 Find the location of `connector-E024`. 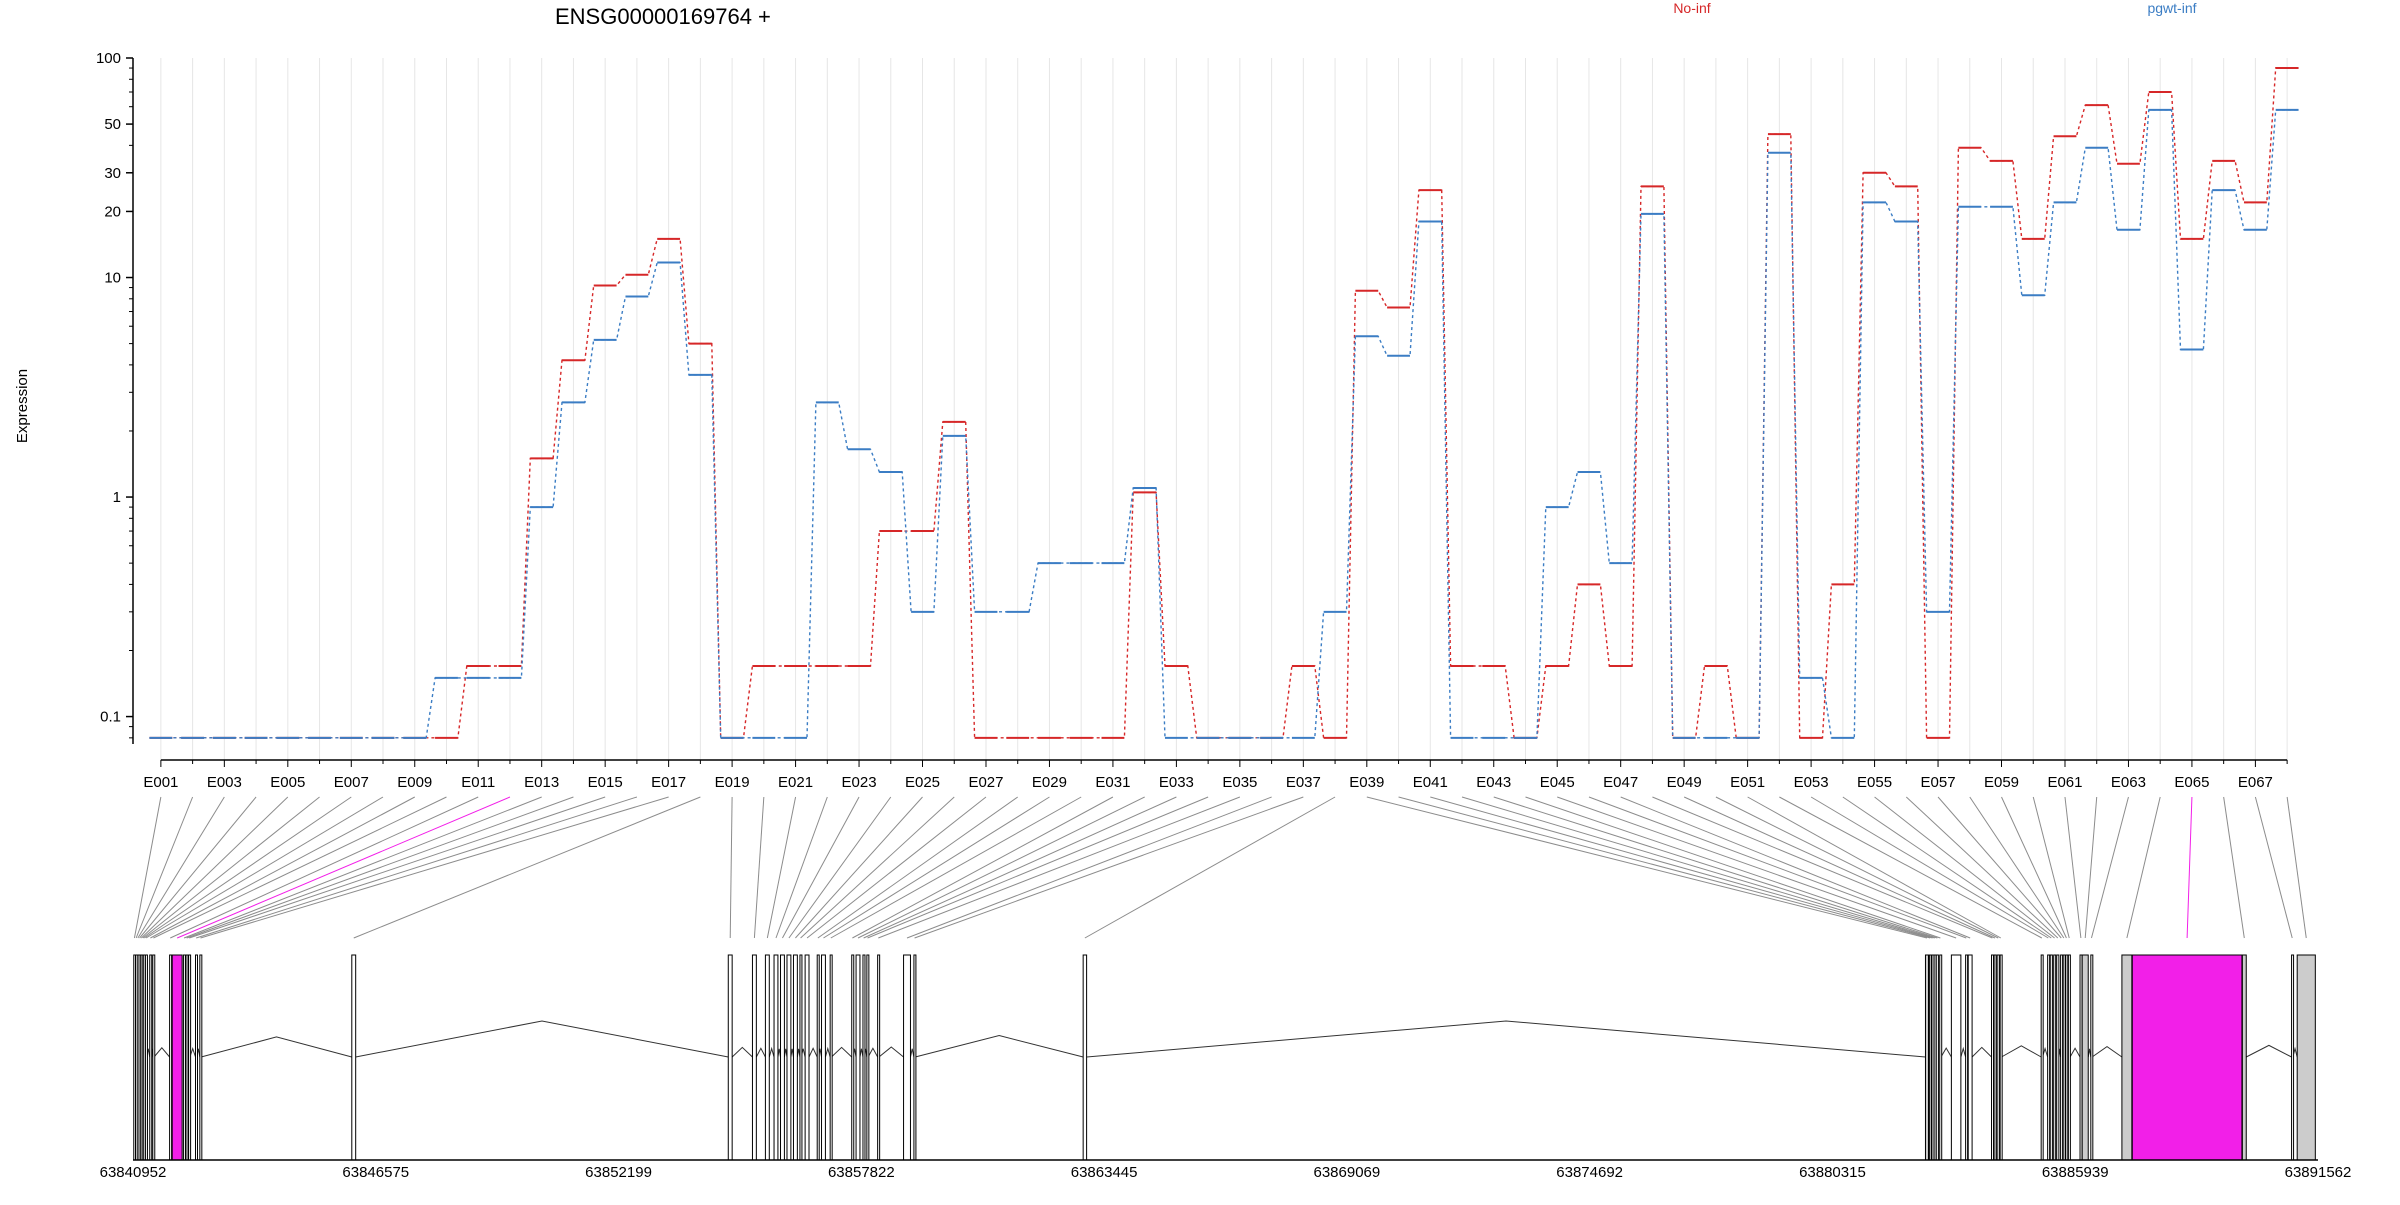

connector-E024 is located at coordinates (840, 867).